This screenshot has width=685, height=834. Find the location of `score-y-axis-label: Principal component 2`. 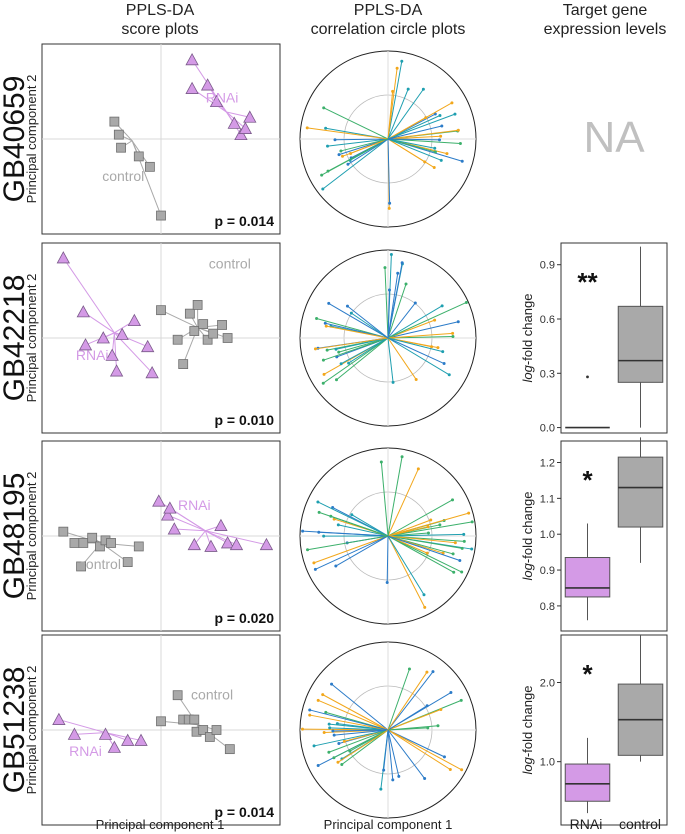

score-y-axis-label: Principal component 2 is located at coordinates (31, 139).